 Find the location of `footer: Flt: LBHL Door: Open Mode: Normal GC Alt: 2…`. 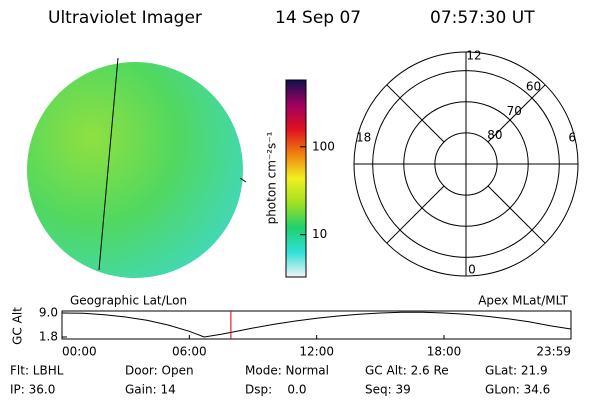

footer: Flt: LBHL Door: Open Mode: Normal GC Alt: 2… is located at coordinates (280, 380).